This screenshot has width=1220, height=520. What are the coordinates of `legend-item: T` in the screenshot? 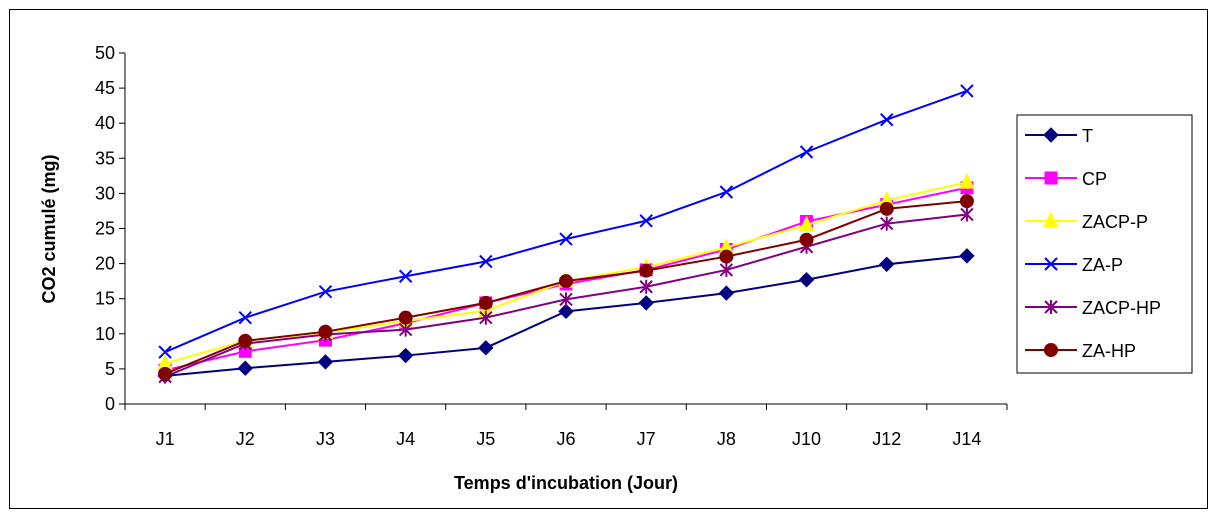 It's located at (1059, 136).